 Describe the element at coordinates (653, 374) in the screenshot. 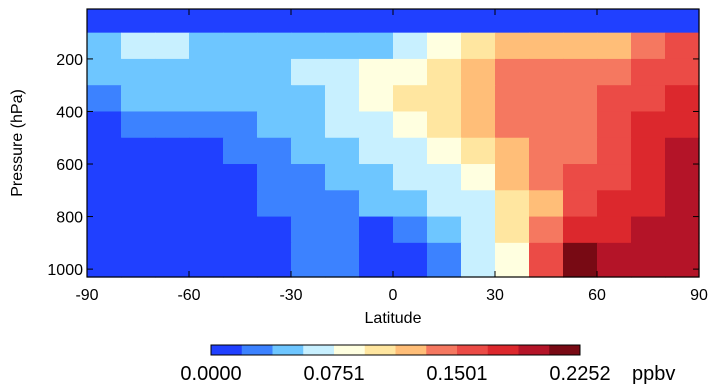

I see `colorbar-unit: ppbv` at that location.